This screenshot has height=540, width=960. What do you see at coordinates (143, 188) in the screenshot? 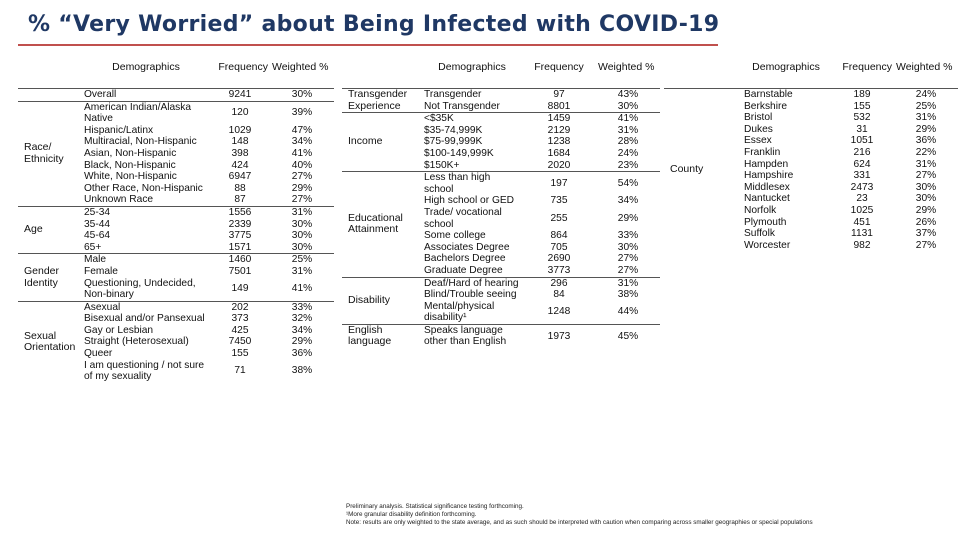
I see `row-label: Other Race, Non-Hispanic` at bounding box center [143, 188].